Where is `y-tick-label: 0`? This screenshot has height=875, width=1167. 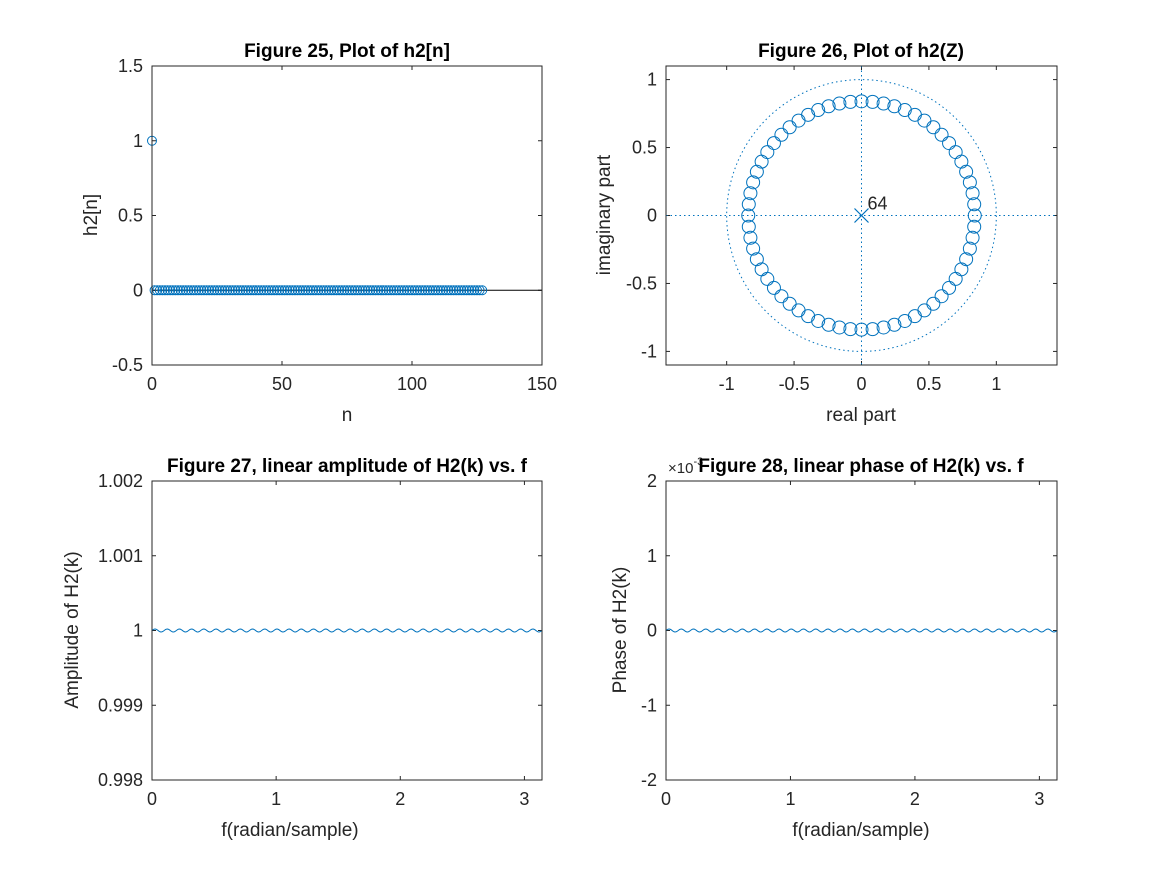 y-tick-label: 0 is located at coordinates (138, 290).